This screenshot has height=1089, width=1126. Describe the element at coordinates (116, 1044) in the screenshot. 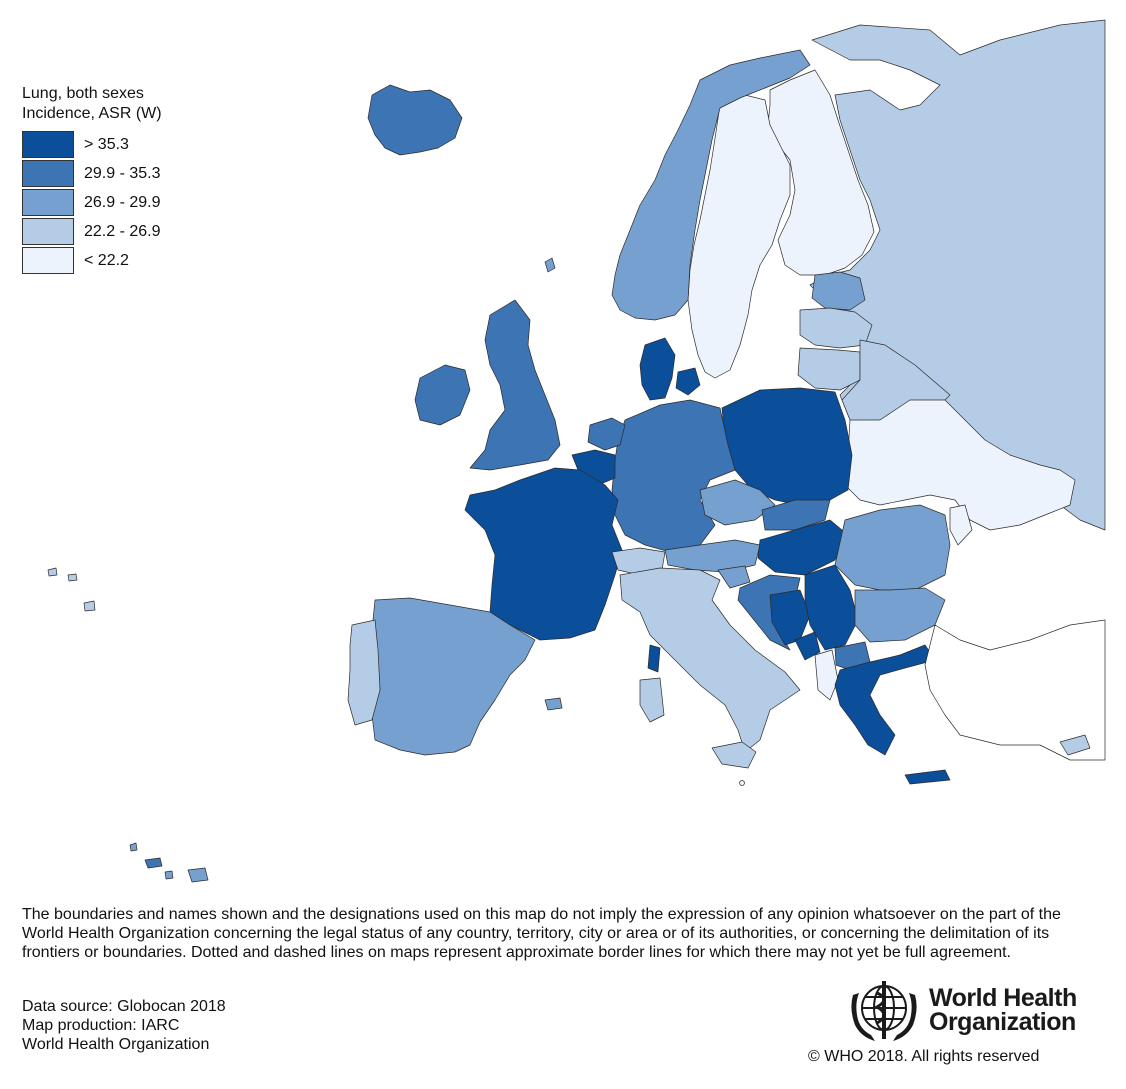

I see `source-line: World Health Organization` at that location.